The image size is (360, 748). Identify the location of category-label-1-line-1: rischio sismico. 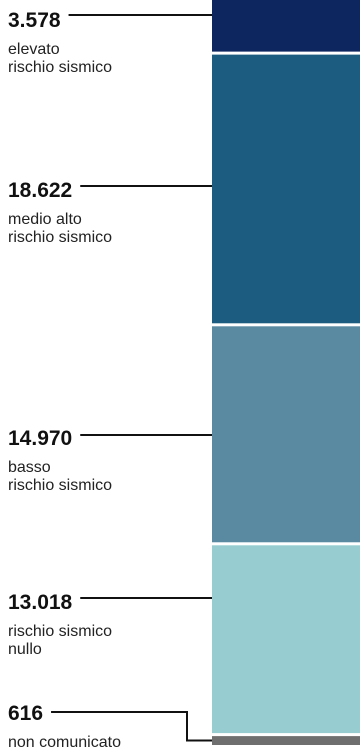
(60, 237).